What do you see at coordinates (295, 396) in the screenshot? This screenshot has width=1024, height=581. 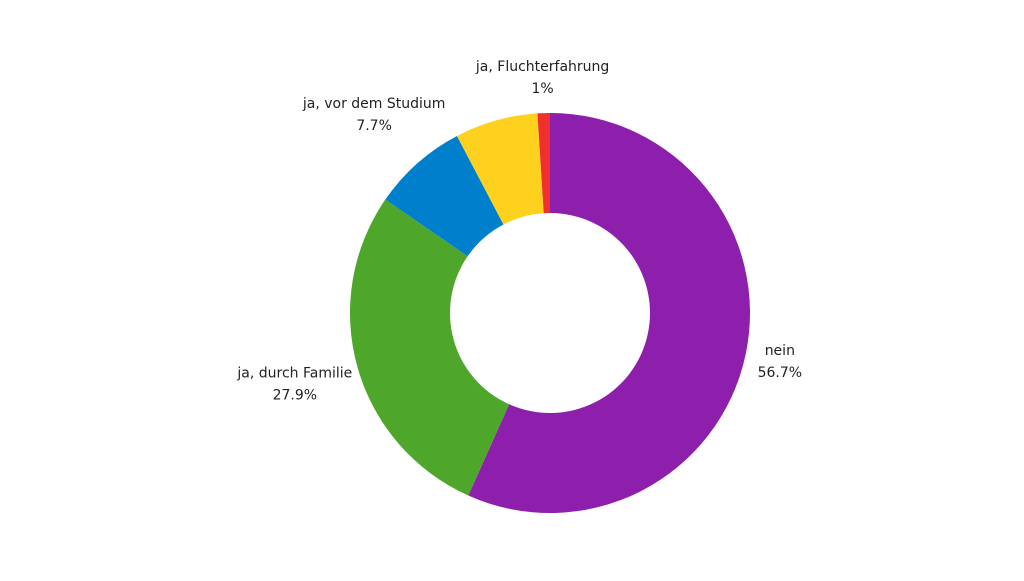 I see `value-label: 27.9%` at bounding box center [295, 396].